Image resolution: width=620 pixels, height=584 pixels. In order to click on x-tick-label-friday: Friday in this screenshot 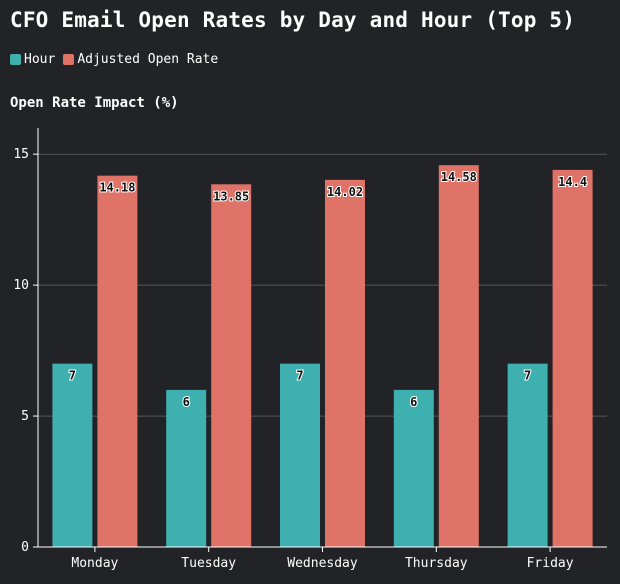, I will do `click(550, 563)`.